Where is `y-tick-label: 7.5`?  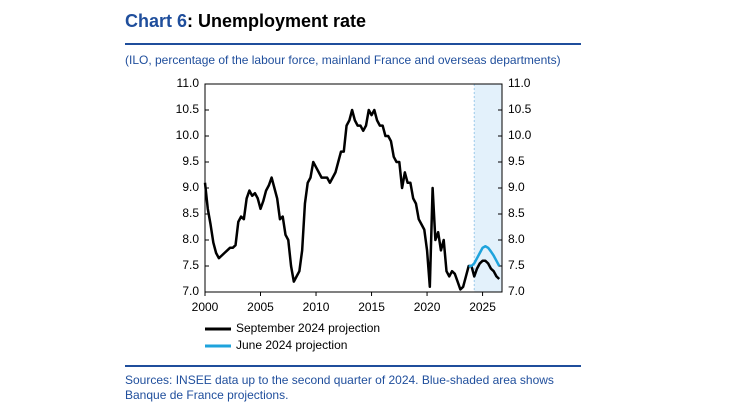 y-tick-label: 7.5 is located at coordinates (190, 265).